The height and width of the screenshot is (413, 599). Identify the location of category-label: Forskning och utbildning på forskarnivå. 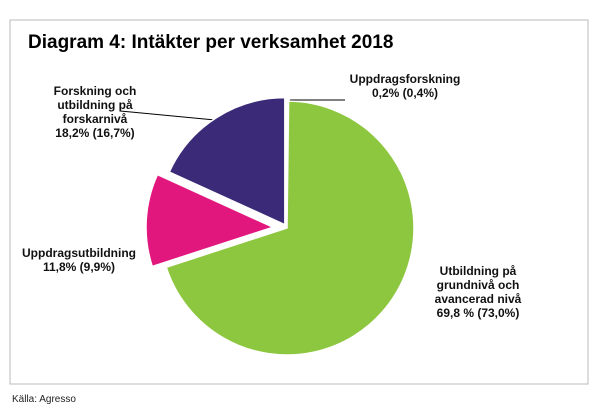
(95, 105).